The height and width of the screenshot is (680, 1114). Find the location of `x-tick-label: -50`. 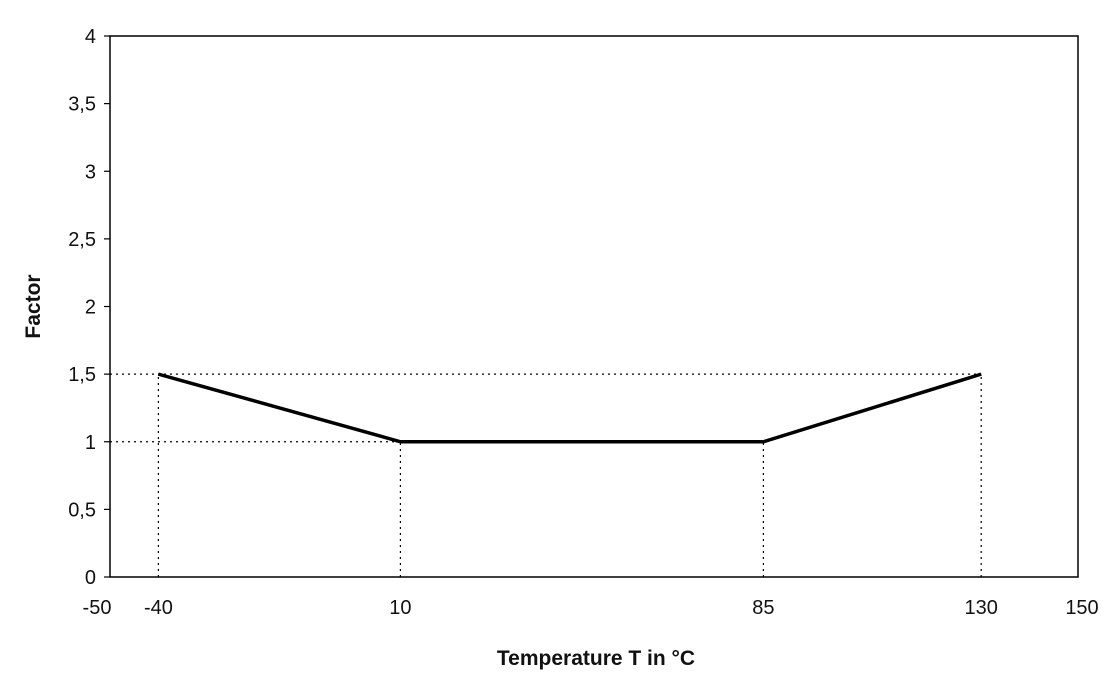

x-tick-label: -50 is located at coordinates (97, 608).